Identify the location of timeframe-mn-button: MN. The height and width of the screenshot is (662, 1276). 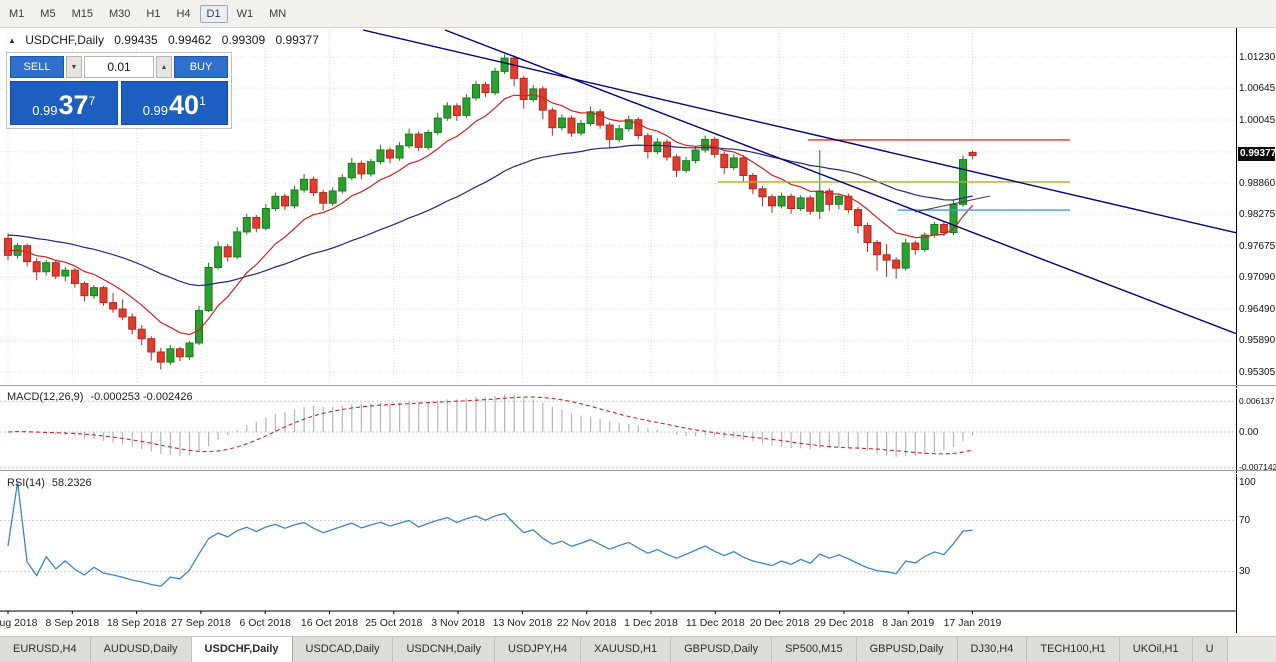
(278, 13).